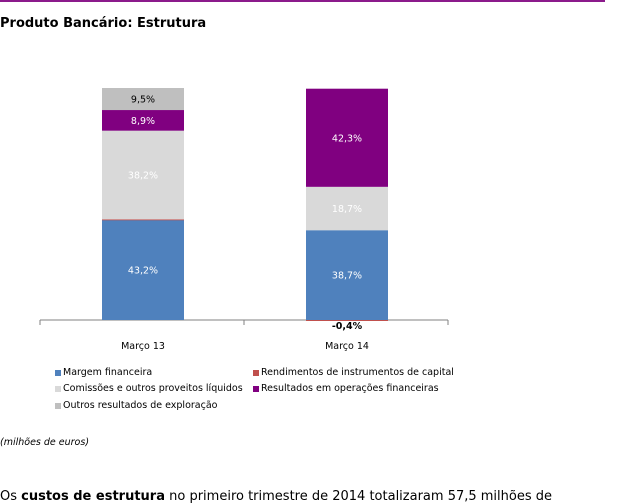 Image resolution: width=631 pixels, height=504 pixels. I want to click on data-label-0-2: 38,2%, so click(143, 176).